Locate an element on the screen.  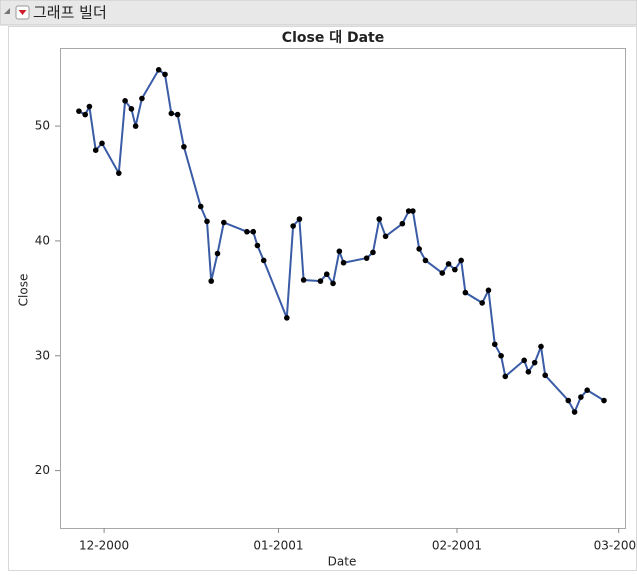
x-axis-label: Date is located at coordinates (342, 562).